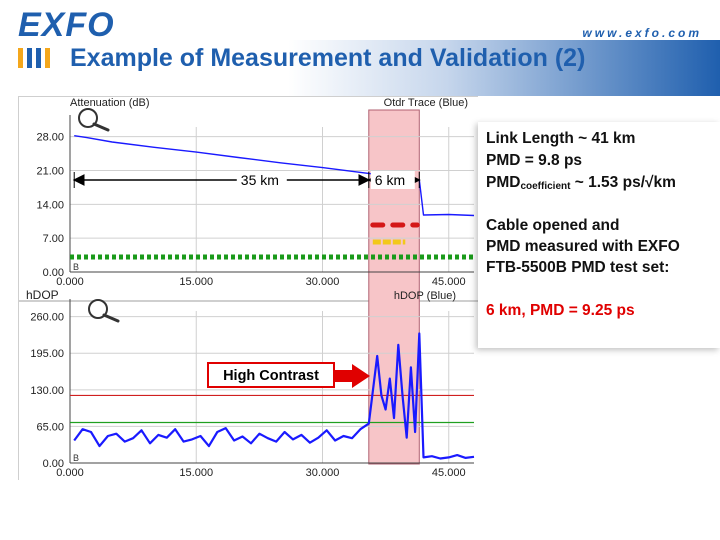 This screenshot has height=540, width=720. I want to click on pmd-measured-text: PMD measured with EXFO, so click(583, 246).